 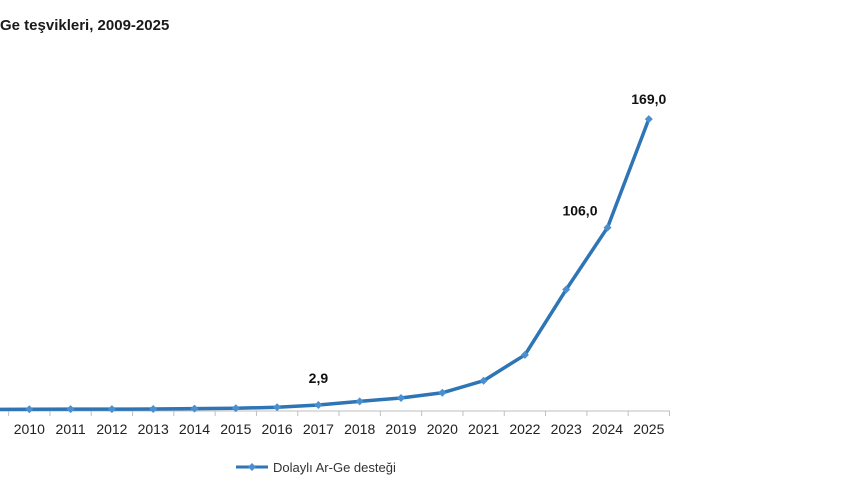 What do you see at coordinates (607, 429) in the screenshot?
I see `x-tick-label: 2024` at bounding box center [607, 429].